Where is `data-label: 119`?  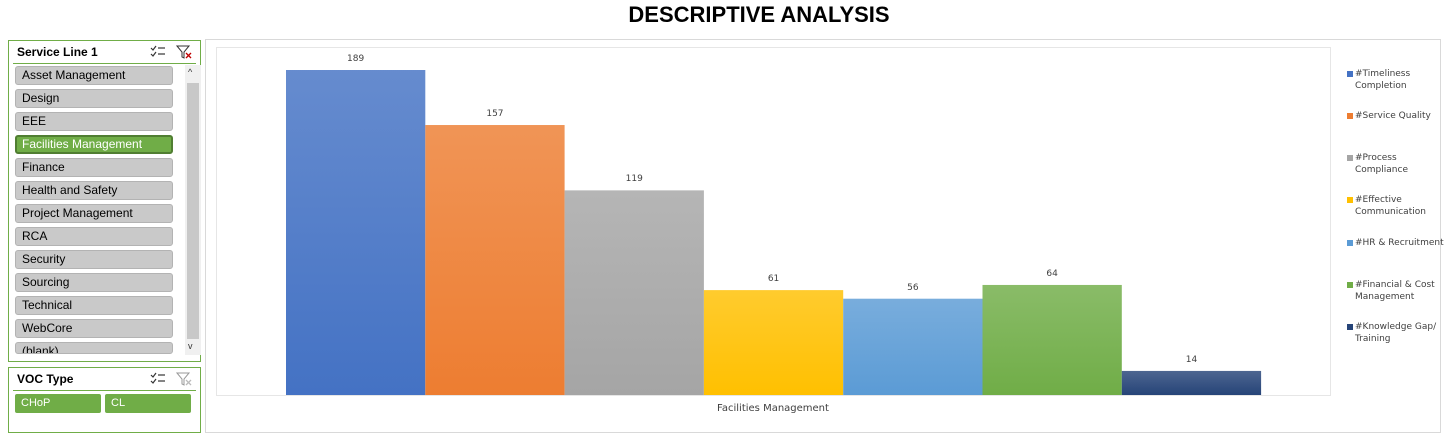 data-label: 119 is located at coordinates (634, 179).